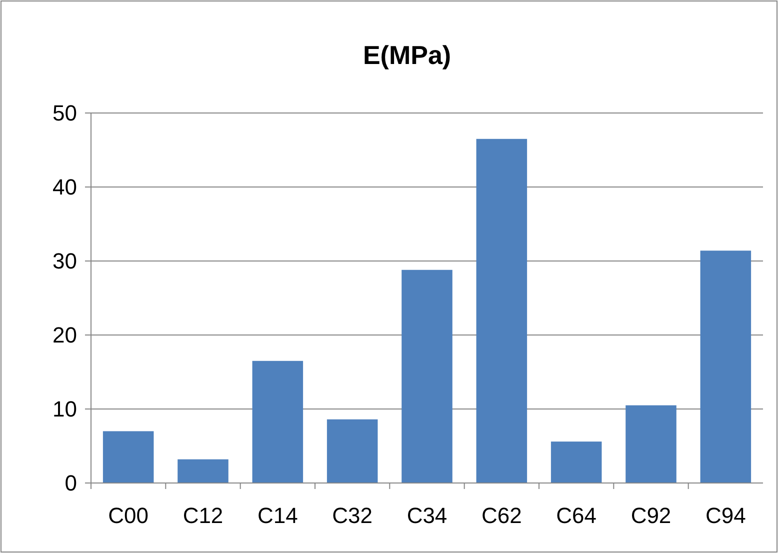 The height and width of the screenshot is (553, 778). I want to click on x-tick-label: C12, so click(203, 515).